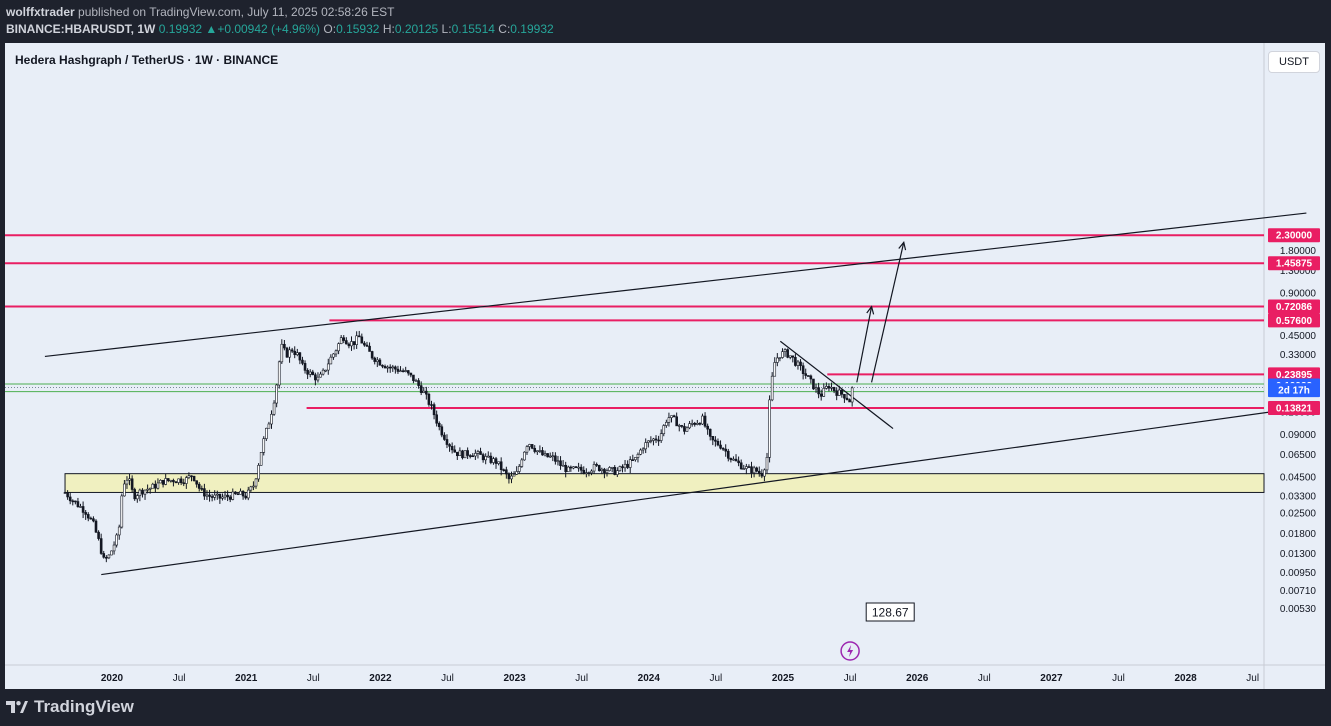  I want to click on open-label: O:, so click(330, 29).